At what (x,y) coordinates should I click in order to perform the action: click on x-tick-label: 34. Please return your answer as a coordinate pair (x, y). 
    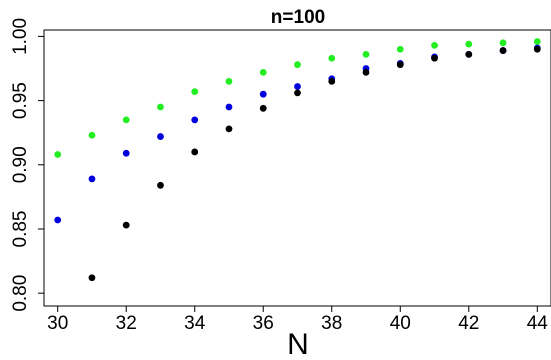
    Looking at the image, I should click on (195, 323).